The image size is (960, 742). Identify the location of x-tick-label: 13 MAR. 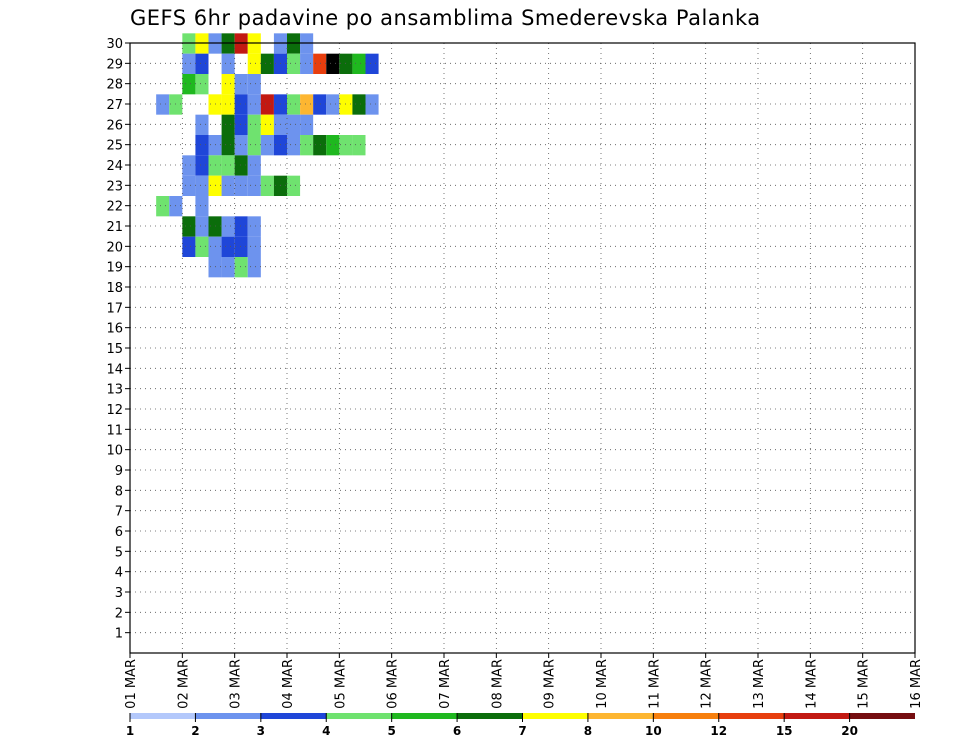
(759, 684).